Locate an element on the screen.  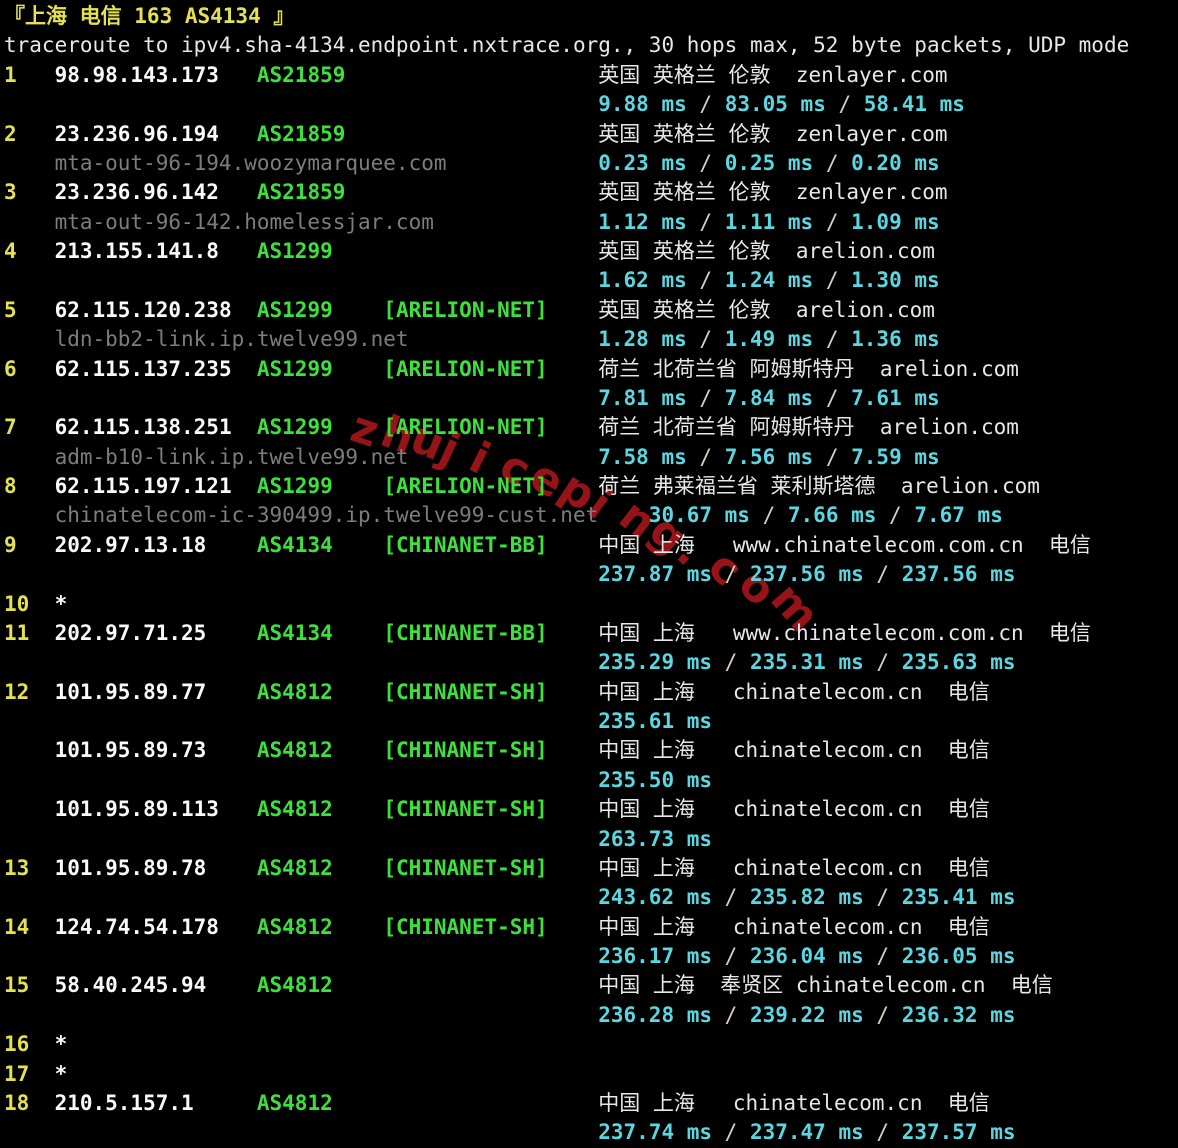
hop-number: 3 is located at coordinates (29, 192).